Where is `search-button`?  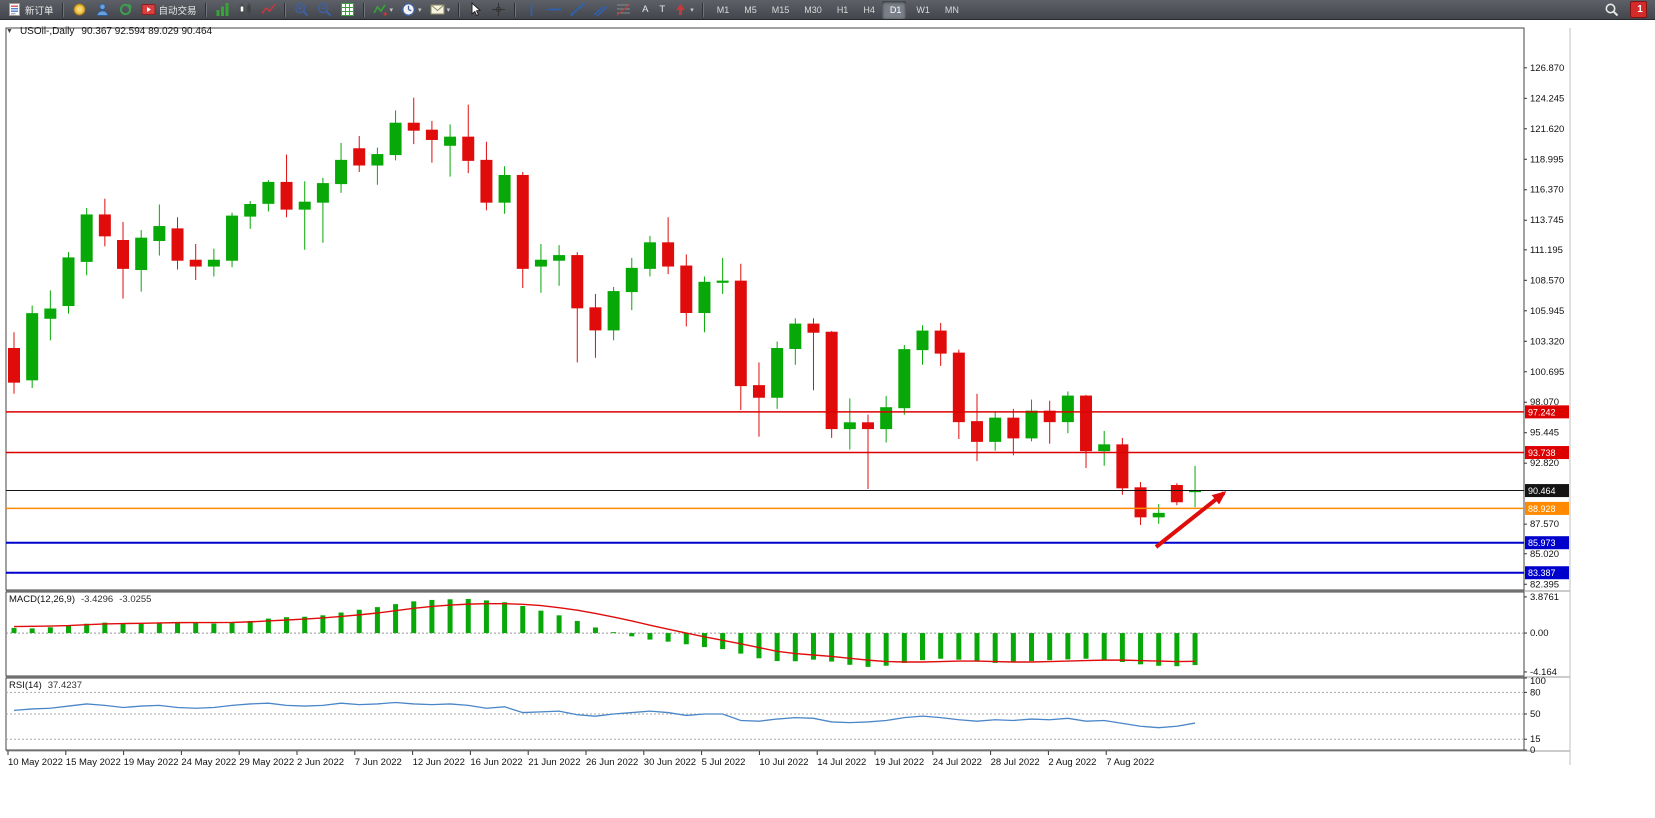
search-button is located at coordinates (1611, 10).